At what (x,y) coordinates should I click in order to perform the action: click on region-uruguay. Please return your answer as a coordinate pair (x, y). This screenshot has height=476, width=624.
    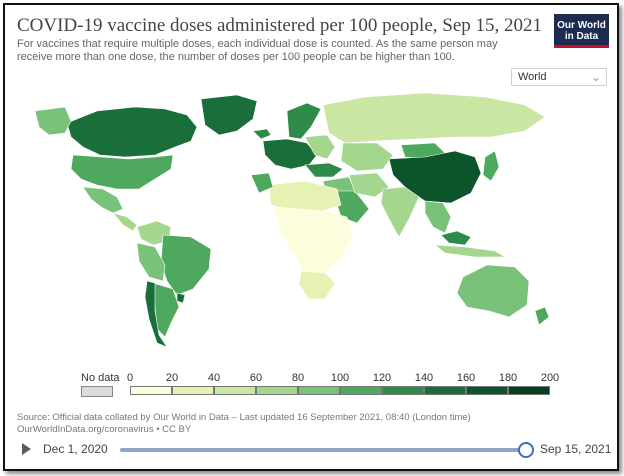
    Looking at the image, I should click on (181, 298).